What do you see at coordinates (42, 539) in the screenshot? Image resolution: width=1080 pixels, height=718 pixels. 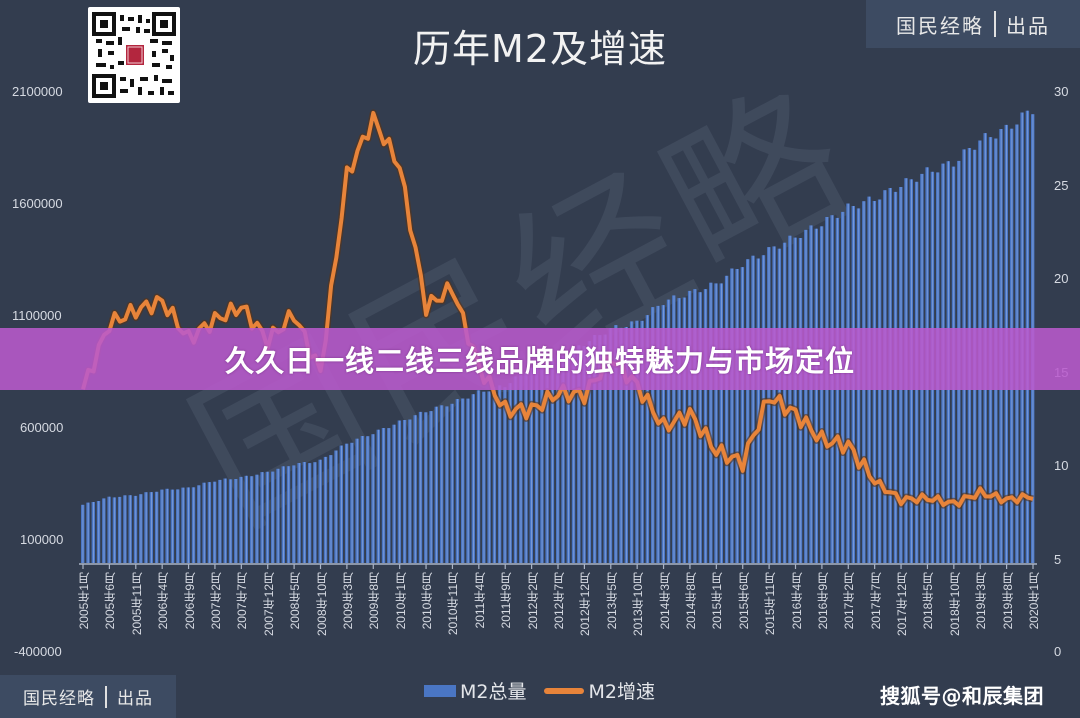 I see `left-axis-tick: 100000` at bounding box center [42, 539].